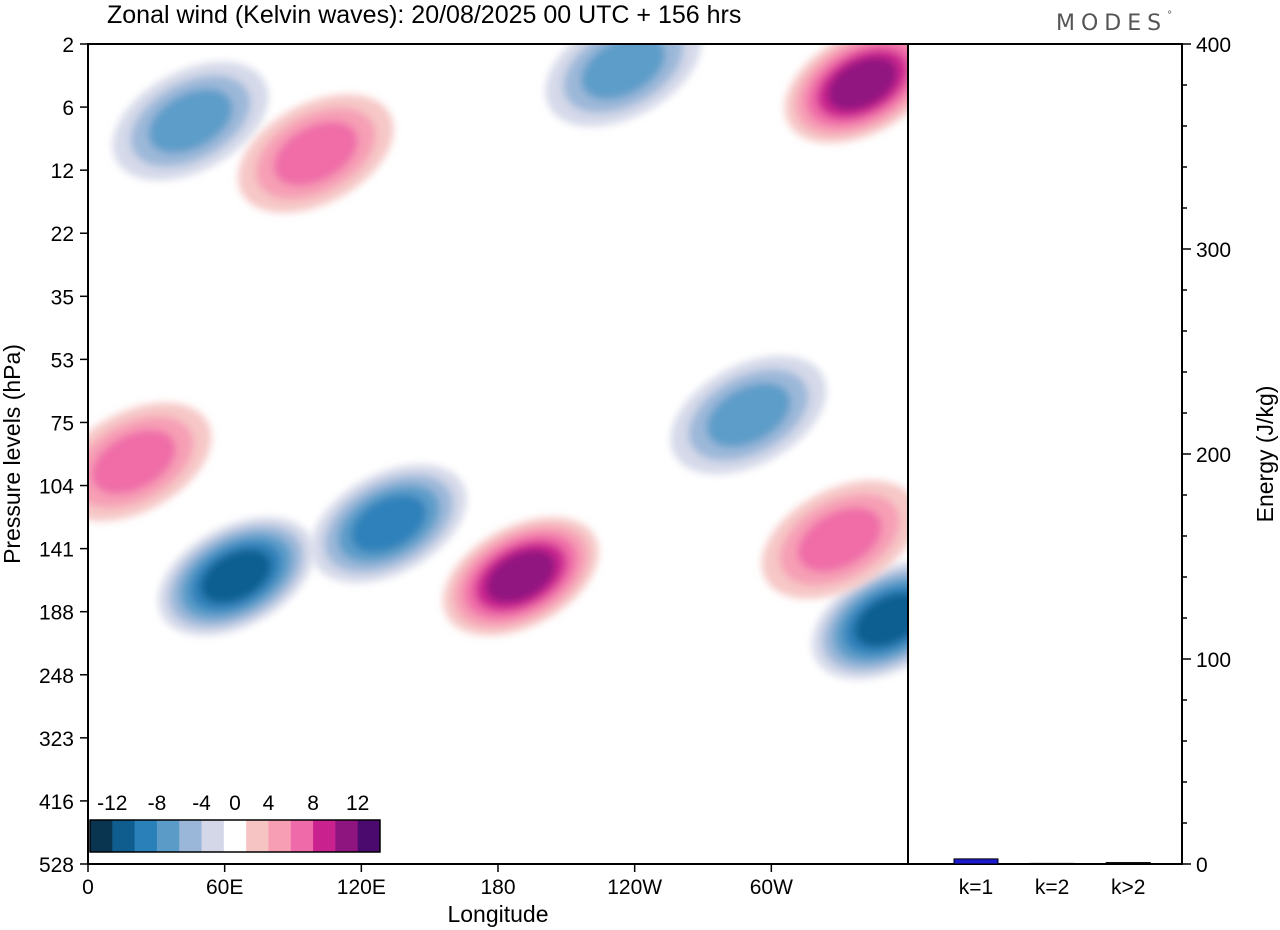 The height and width of the screenshot is (930, 1280). I want to click on y-axis: 2 6 12 22 35 53 75 104 141 188 248 323 416 528, so click(63, 455).